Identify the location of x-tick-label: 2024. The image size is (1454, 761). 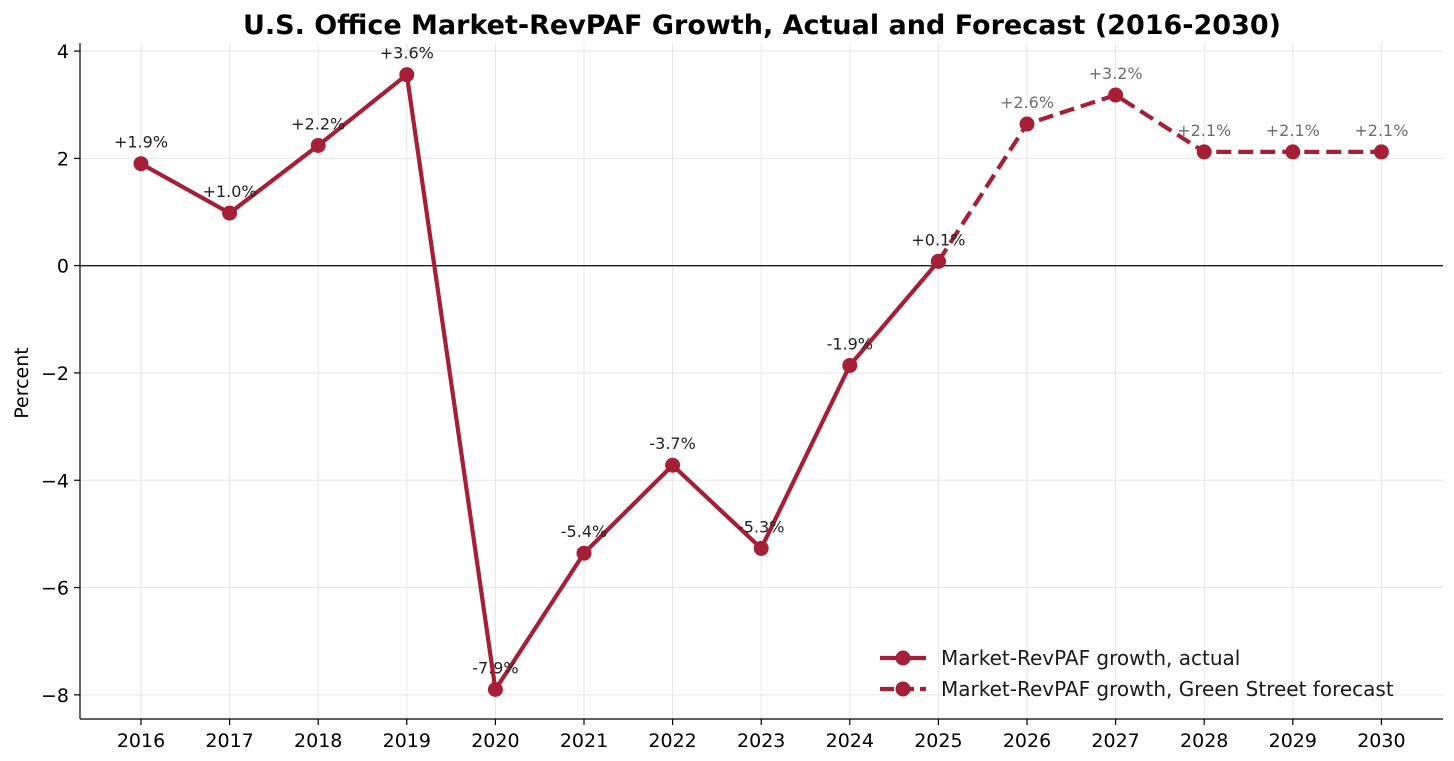
(850, 741).